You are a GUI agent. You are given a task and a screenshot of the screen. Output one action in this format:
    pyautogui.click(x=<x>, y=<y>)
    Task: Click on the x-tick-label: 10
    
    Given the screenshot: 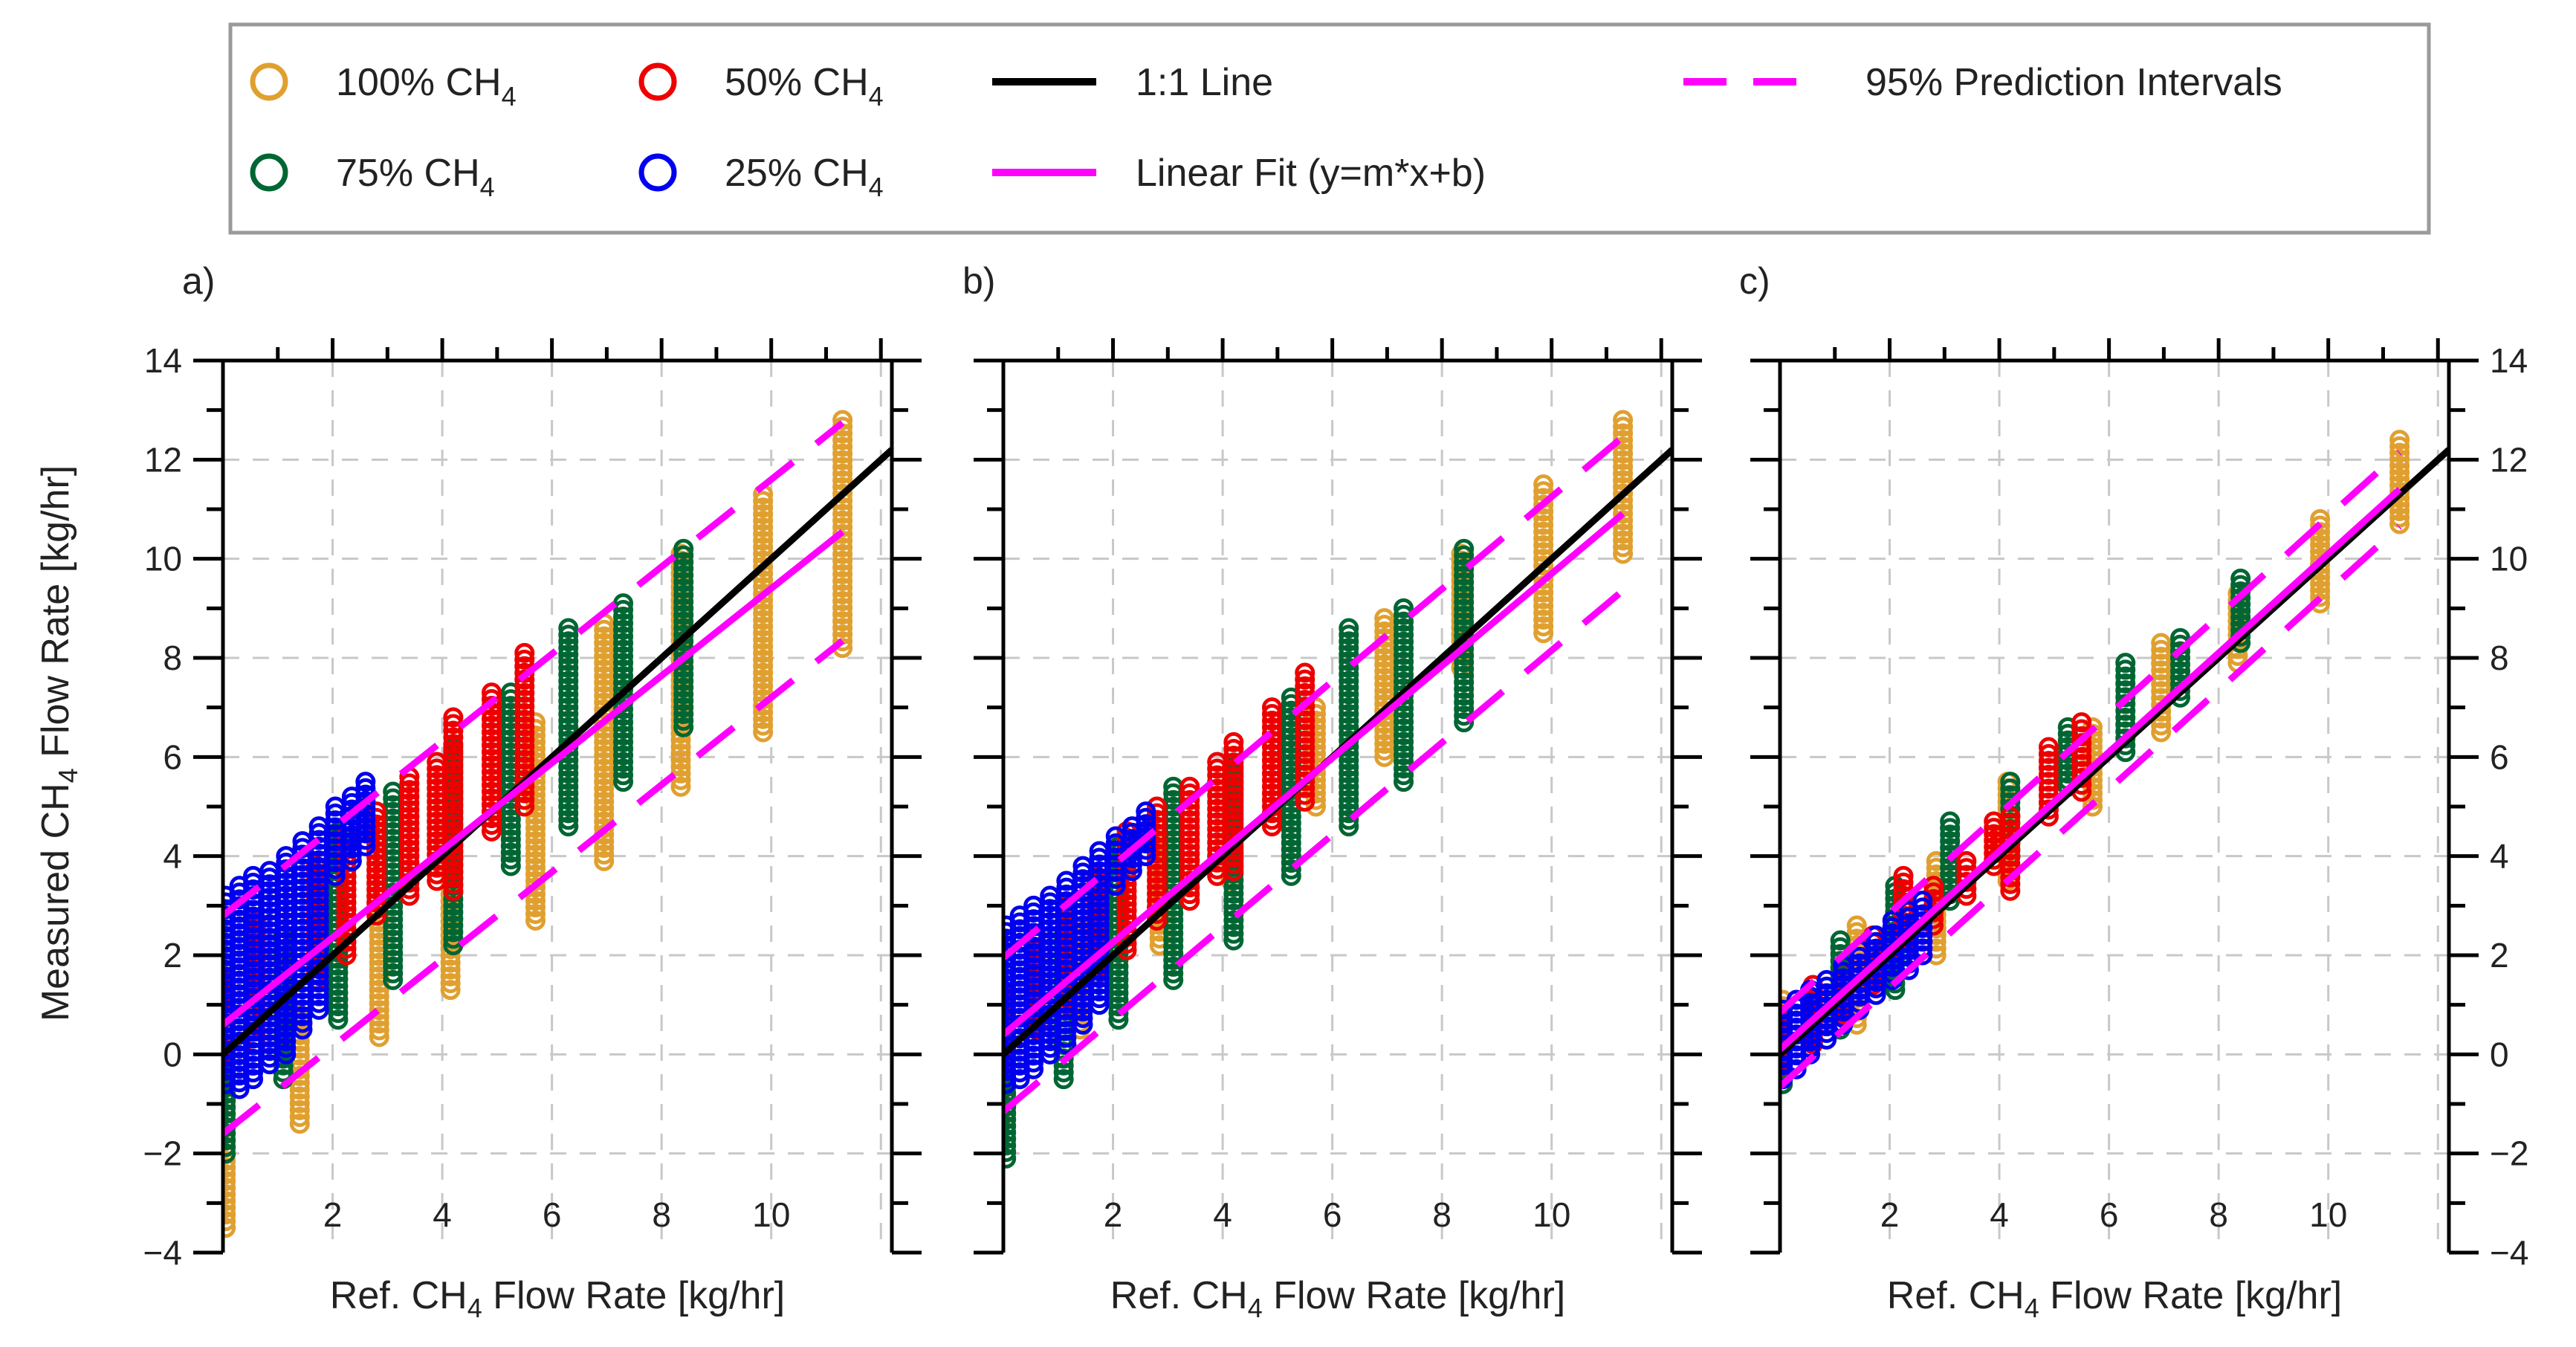 What is the action you would take?
    pyautogui.click(x=2328, y=1214)
    